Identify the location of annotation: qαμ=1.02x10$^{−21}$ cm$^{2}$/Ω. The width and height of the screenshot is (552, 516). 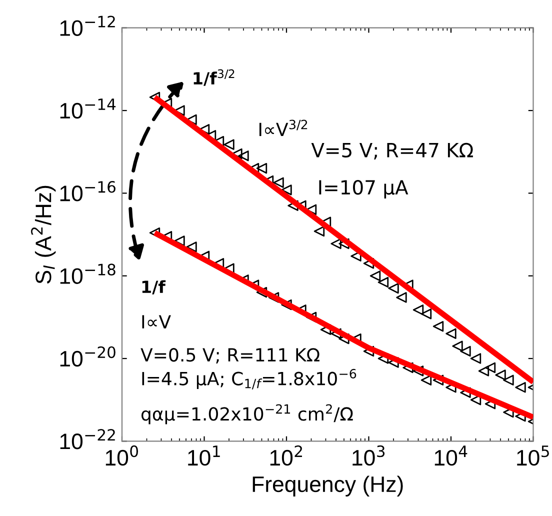
(247, 414).